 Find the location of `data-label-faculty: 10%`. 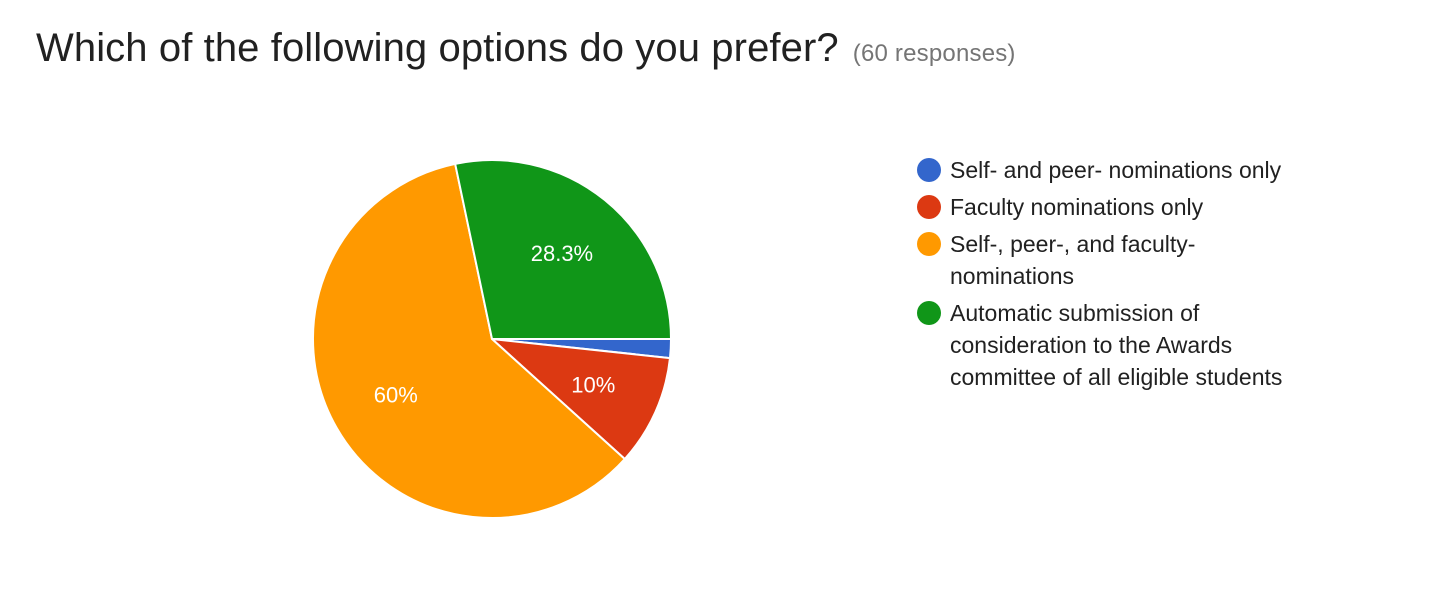

data-label-faculty: 10% is located at coordinates (593, 384).